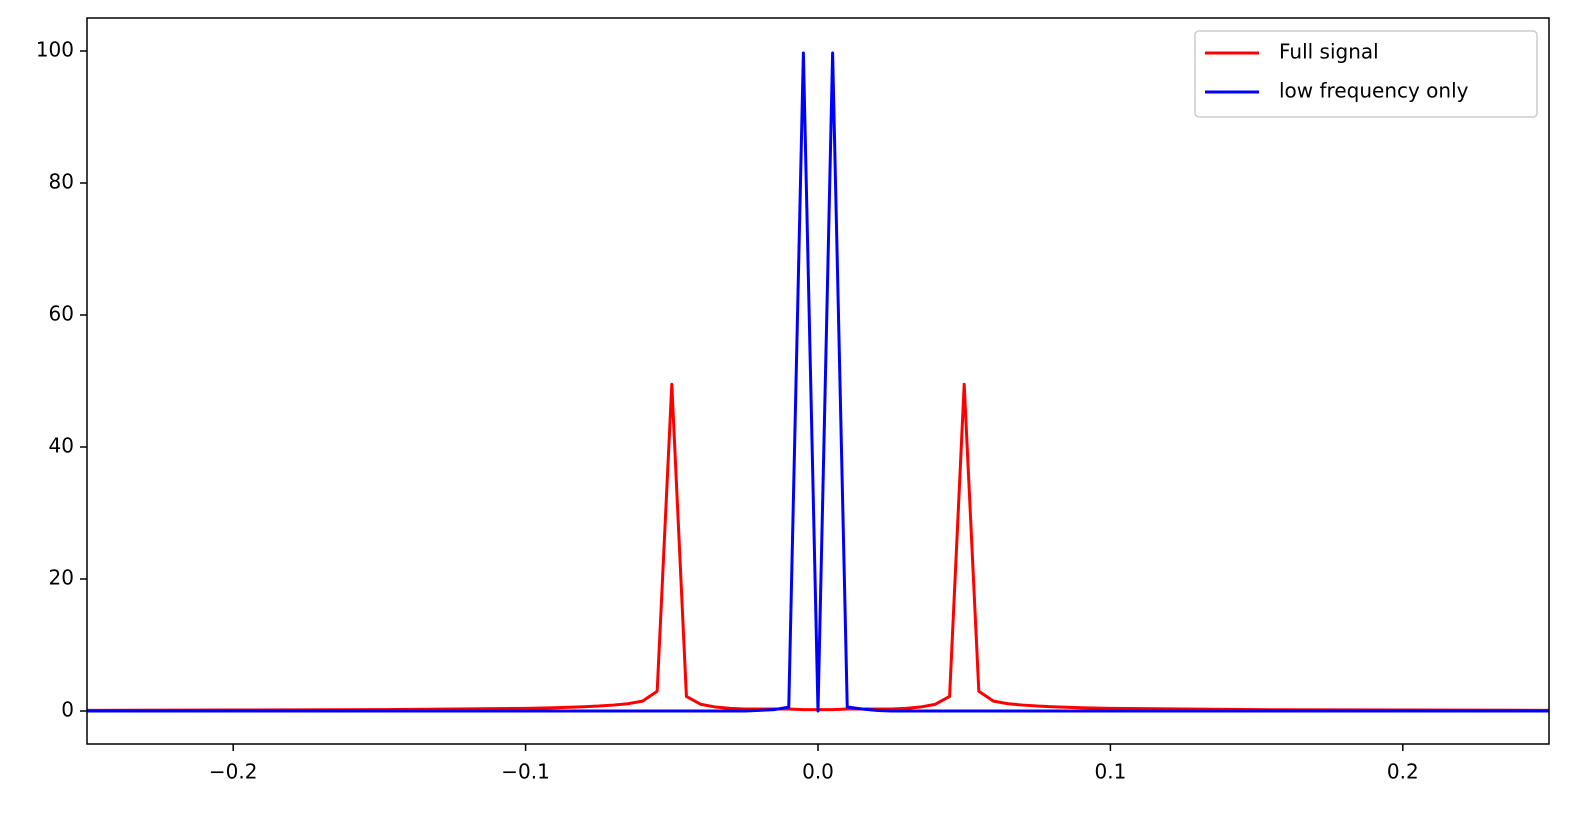 The height and width of the screenshot is (822, 1595). Describe the element at coordinates (1366, 74) in the screenshot. I see `legend-box` at that location.